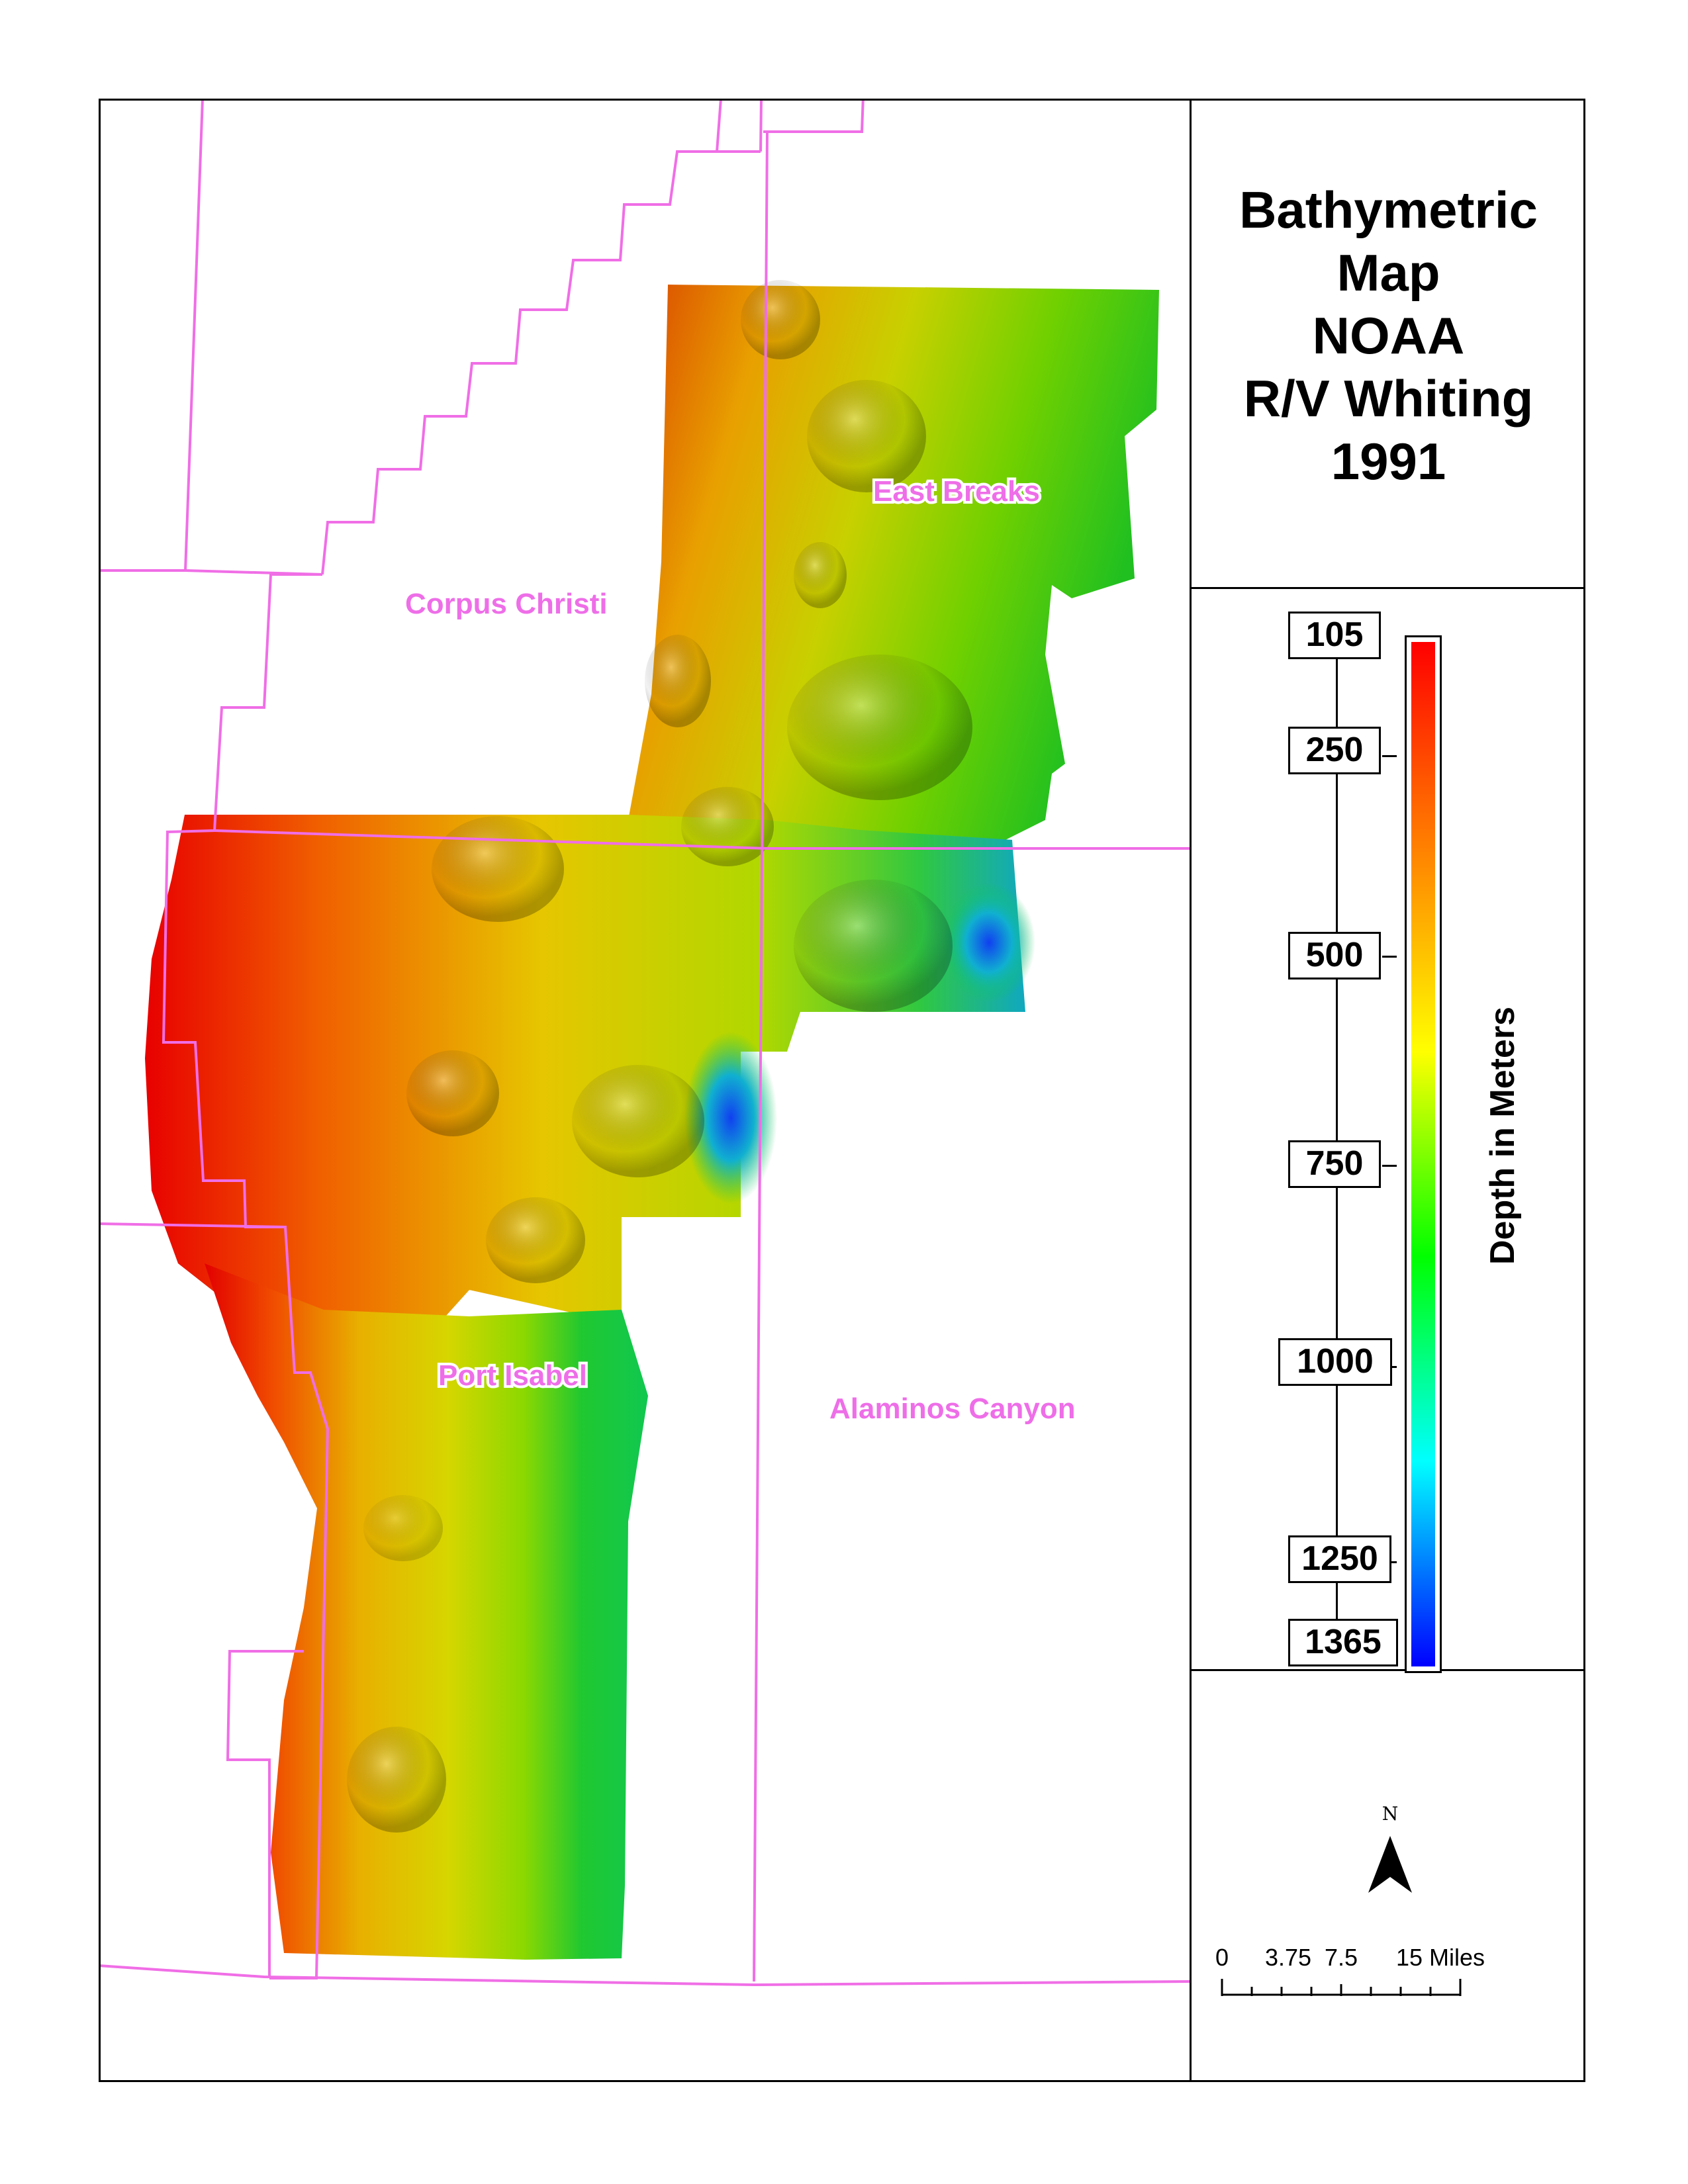 This screenshot has width=1688, height=2184. I want to click on map-title: Bathymetric Map NOAA R/V Whiting 1991, so click(1388, 336).